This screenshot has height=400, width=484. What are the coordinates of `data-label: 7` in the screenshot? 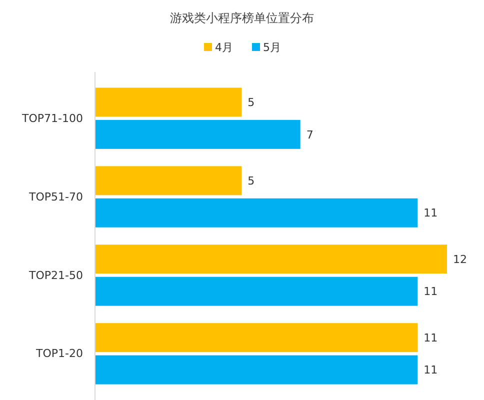 It's located at (310, 135).